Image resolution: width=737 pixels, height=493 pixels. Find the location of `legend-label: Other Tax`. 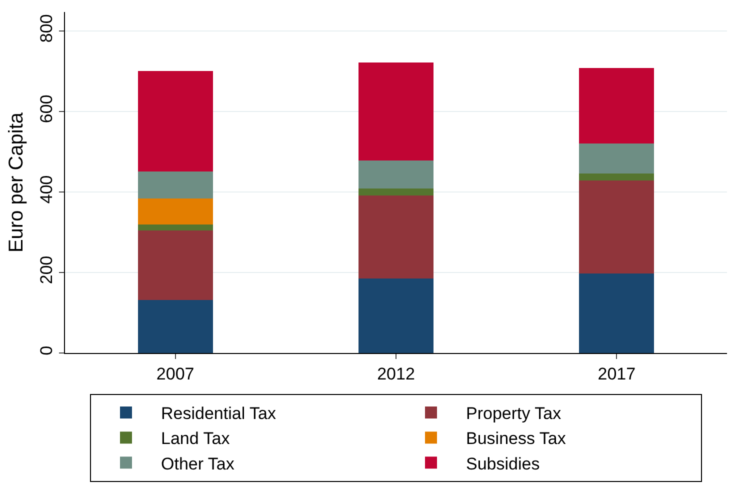

legend-label: Other Tax is located at coordinates (198, 464).